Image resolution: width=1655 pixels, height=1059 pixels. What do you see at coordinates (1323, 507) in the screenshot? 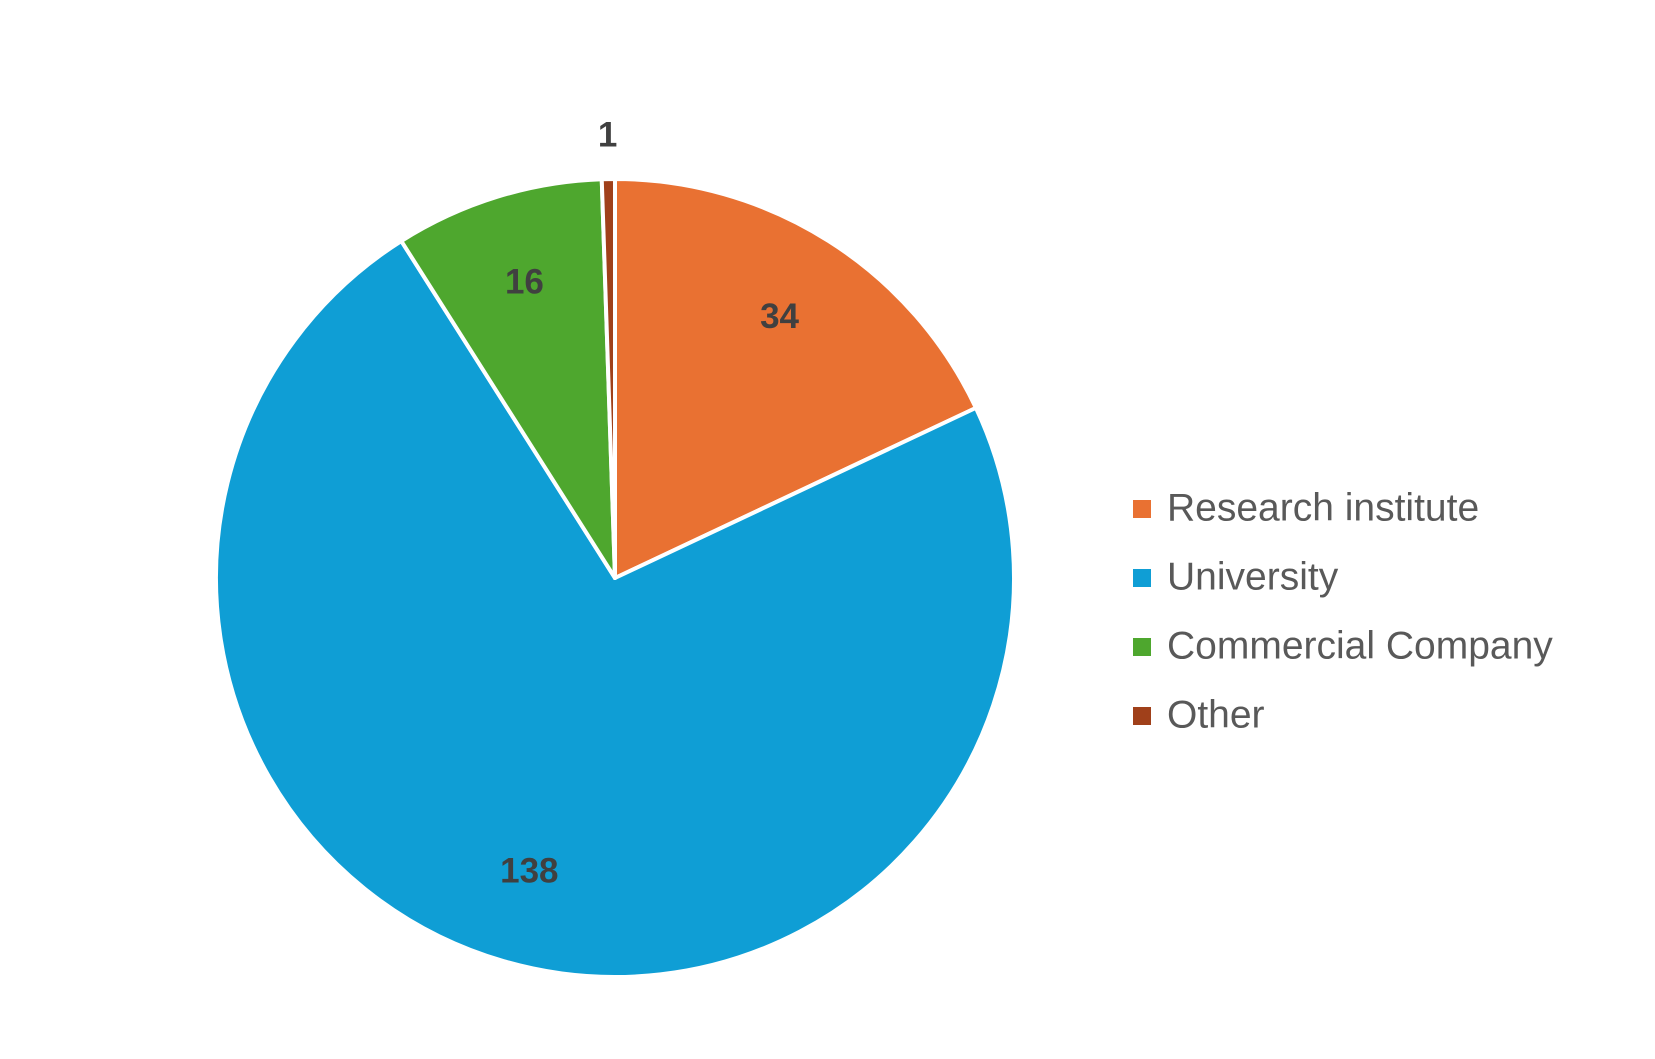
I see `legend-label: Research institute` at bounding box center [1323, 507].